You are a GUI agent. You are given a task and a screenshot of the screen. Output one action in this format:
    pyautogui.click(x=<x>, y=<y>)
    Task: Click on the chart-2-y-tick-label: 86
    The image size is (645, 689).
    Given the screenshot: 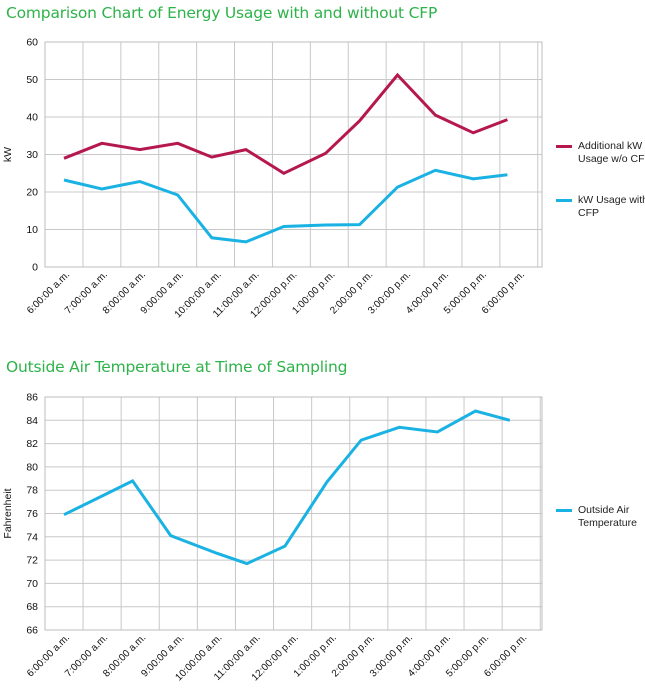 What is the action you would take?
    pyautogui.click(x=32, y=398)
    